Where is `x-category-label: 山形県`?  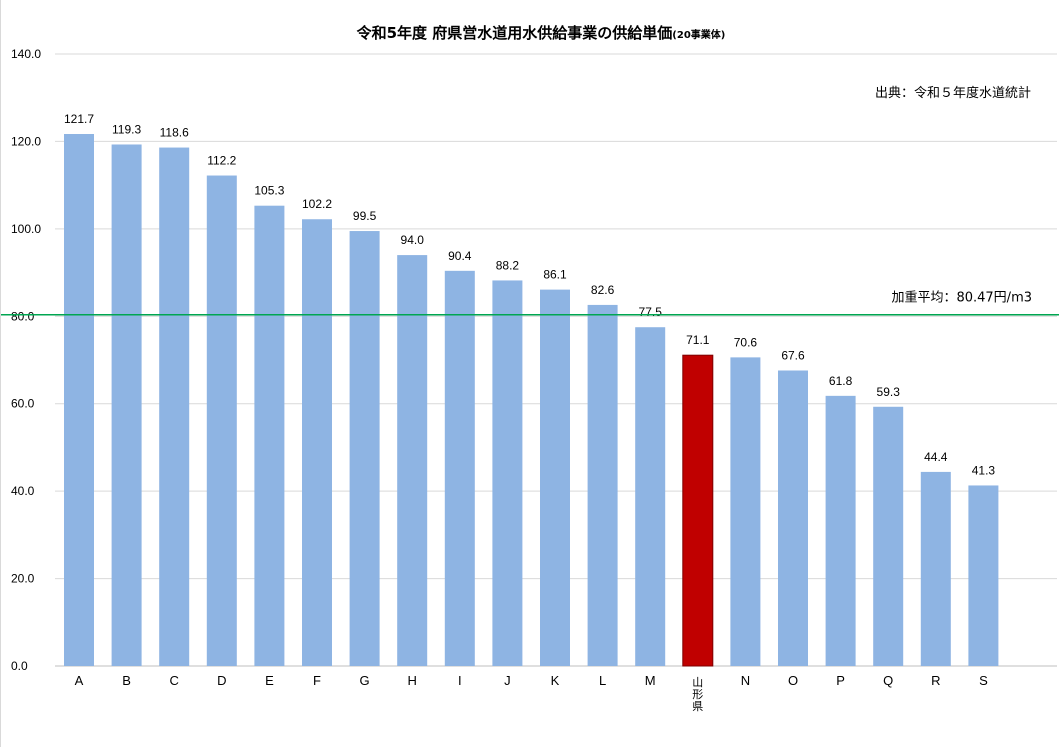 x-category-label: 山形県 is located at coordinates (697, 694).